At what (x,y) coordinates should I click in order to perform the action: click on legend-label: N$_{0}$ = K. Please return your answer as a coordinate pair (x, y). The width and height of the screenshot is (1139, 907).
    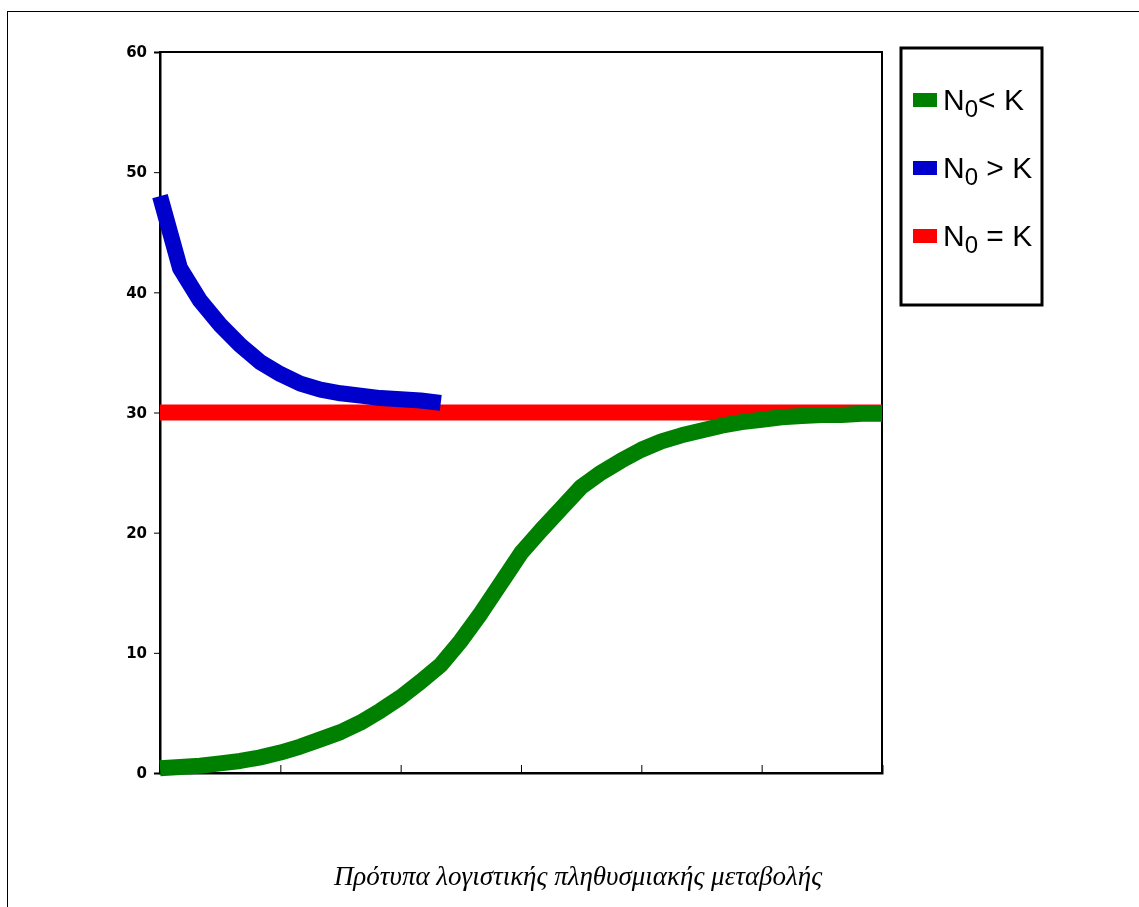
    Looking at the image, I should click on (988, 239).